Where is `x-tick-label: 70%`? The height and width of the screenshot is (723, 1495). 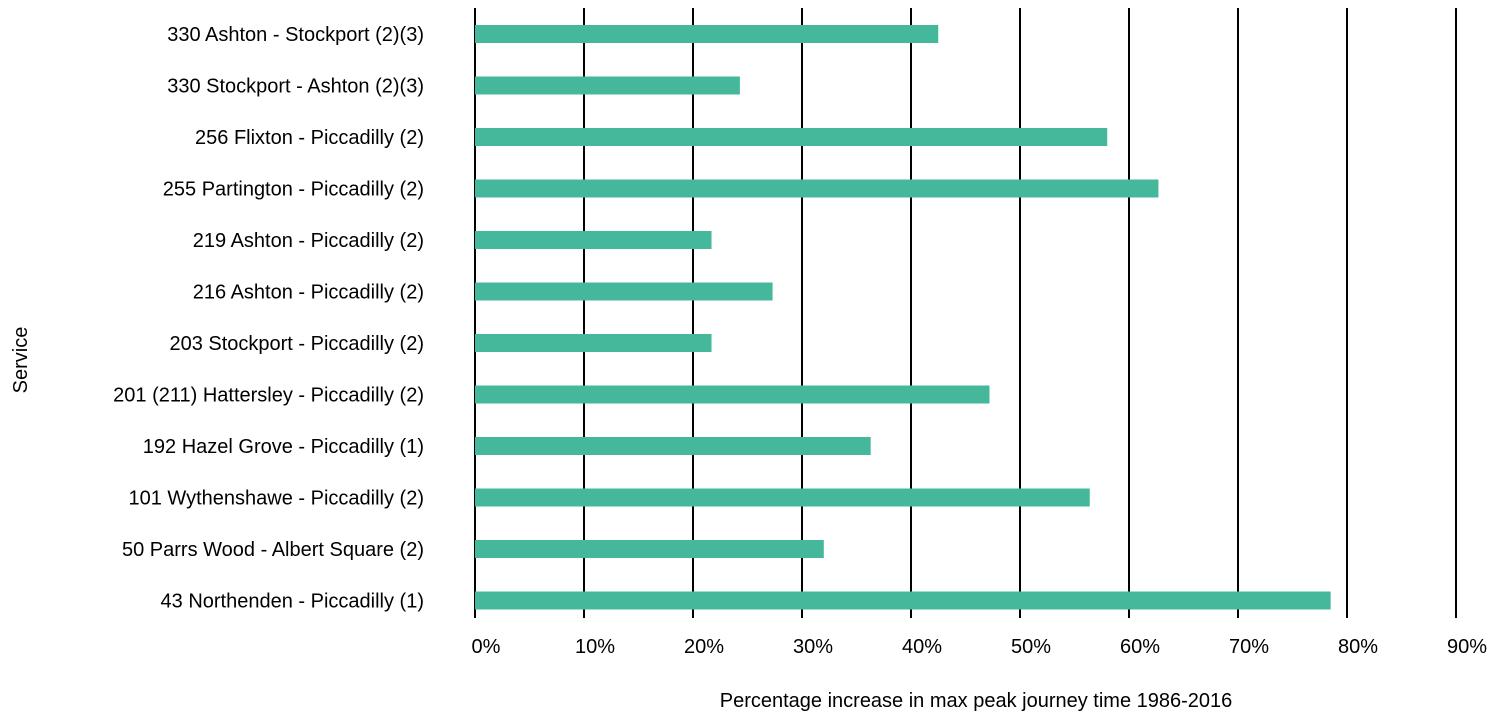 x-tick-label: 70% is located at coordinates (1249, 647).